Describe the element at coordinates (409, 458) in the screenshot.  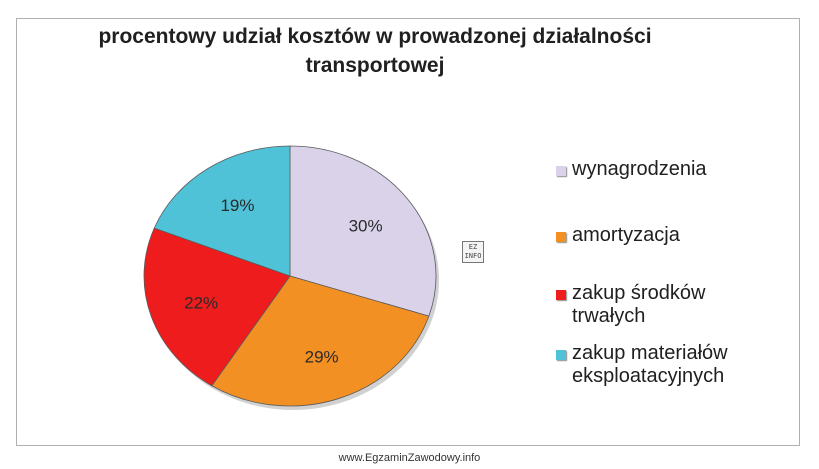
I see `footer-url: www.EgzaminZawodowy.info` at that location.